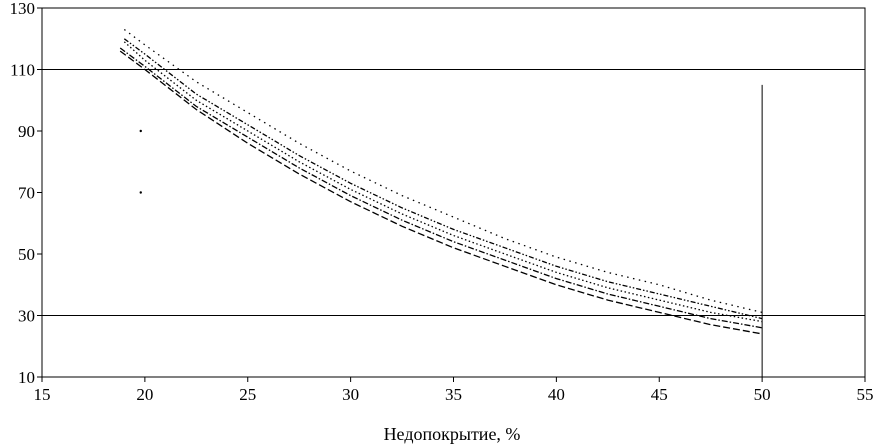  What do you see at coordinates (144, 394) in the screenshot?
I see `x-tick-label: 20` at bounding box center [144, 394].